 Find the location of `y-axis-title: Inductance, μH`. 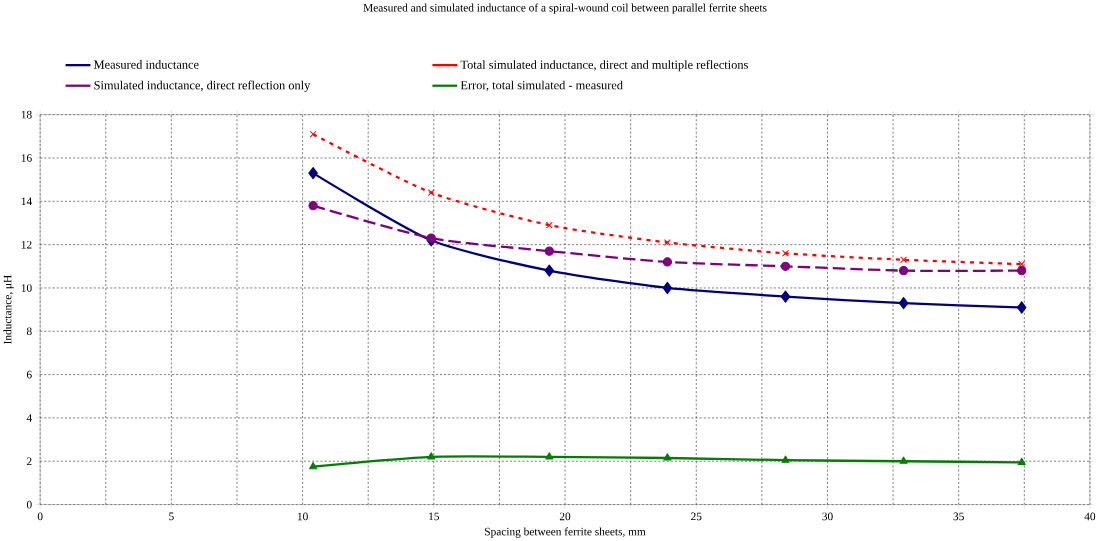

y-axis-title: Inductance, μH is located at coordinates (8, 309).